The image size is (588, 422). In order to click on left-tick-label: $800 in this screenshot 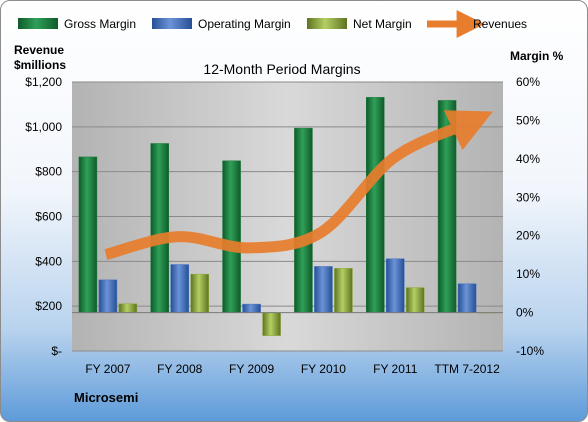, I will do `click(48, 172)`.